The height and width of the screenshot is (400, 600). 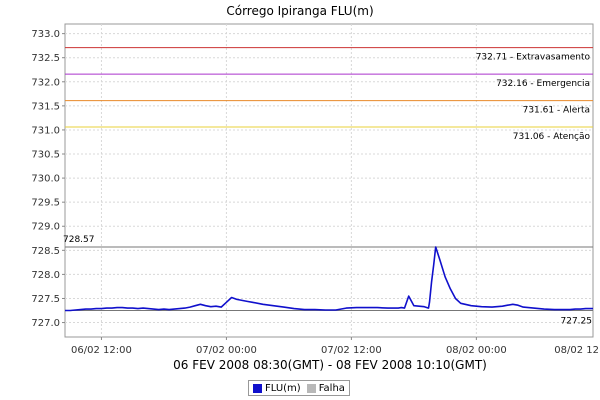 I want to click on y-tick-label: 728.0, so click(x=45, y=275).